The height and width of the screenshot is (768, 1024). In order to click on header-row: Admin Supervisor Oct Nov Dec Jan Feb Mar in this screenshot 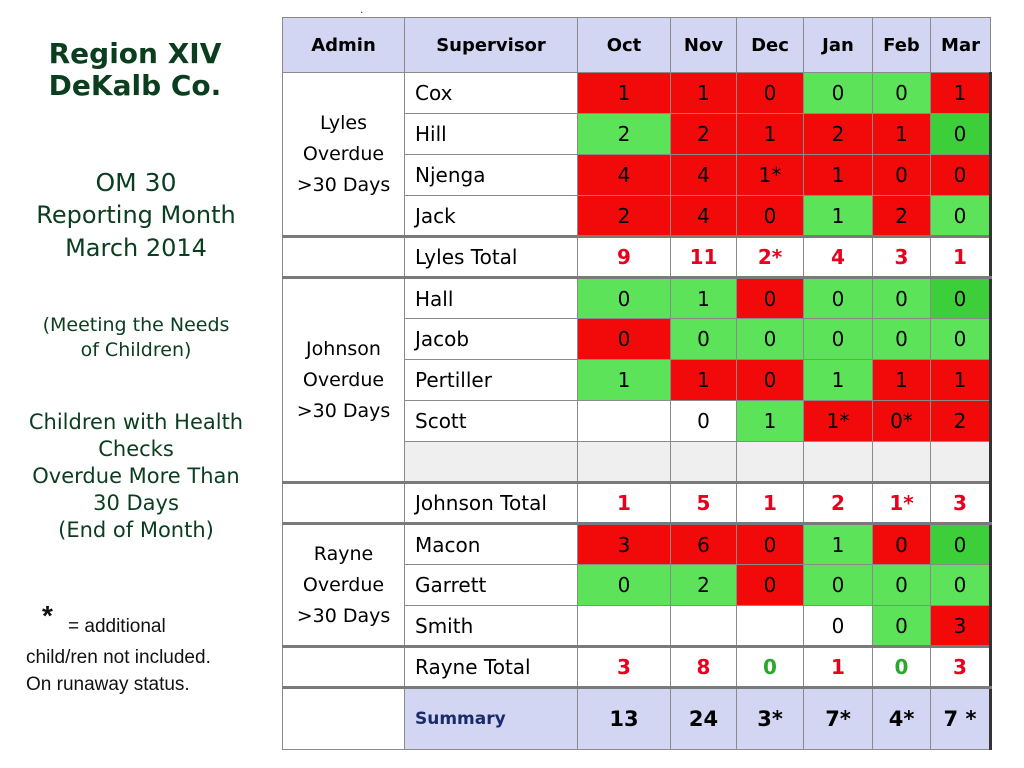, I will do `click(636, 45)`.